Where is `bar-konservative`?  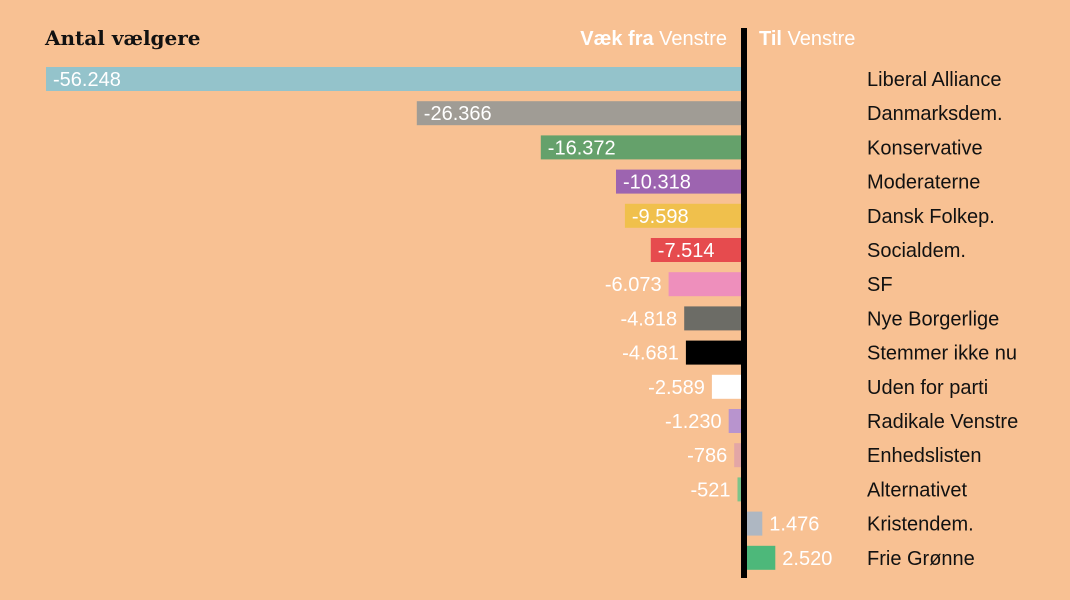
bar-konservative is located at coordinates (642, 147).